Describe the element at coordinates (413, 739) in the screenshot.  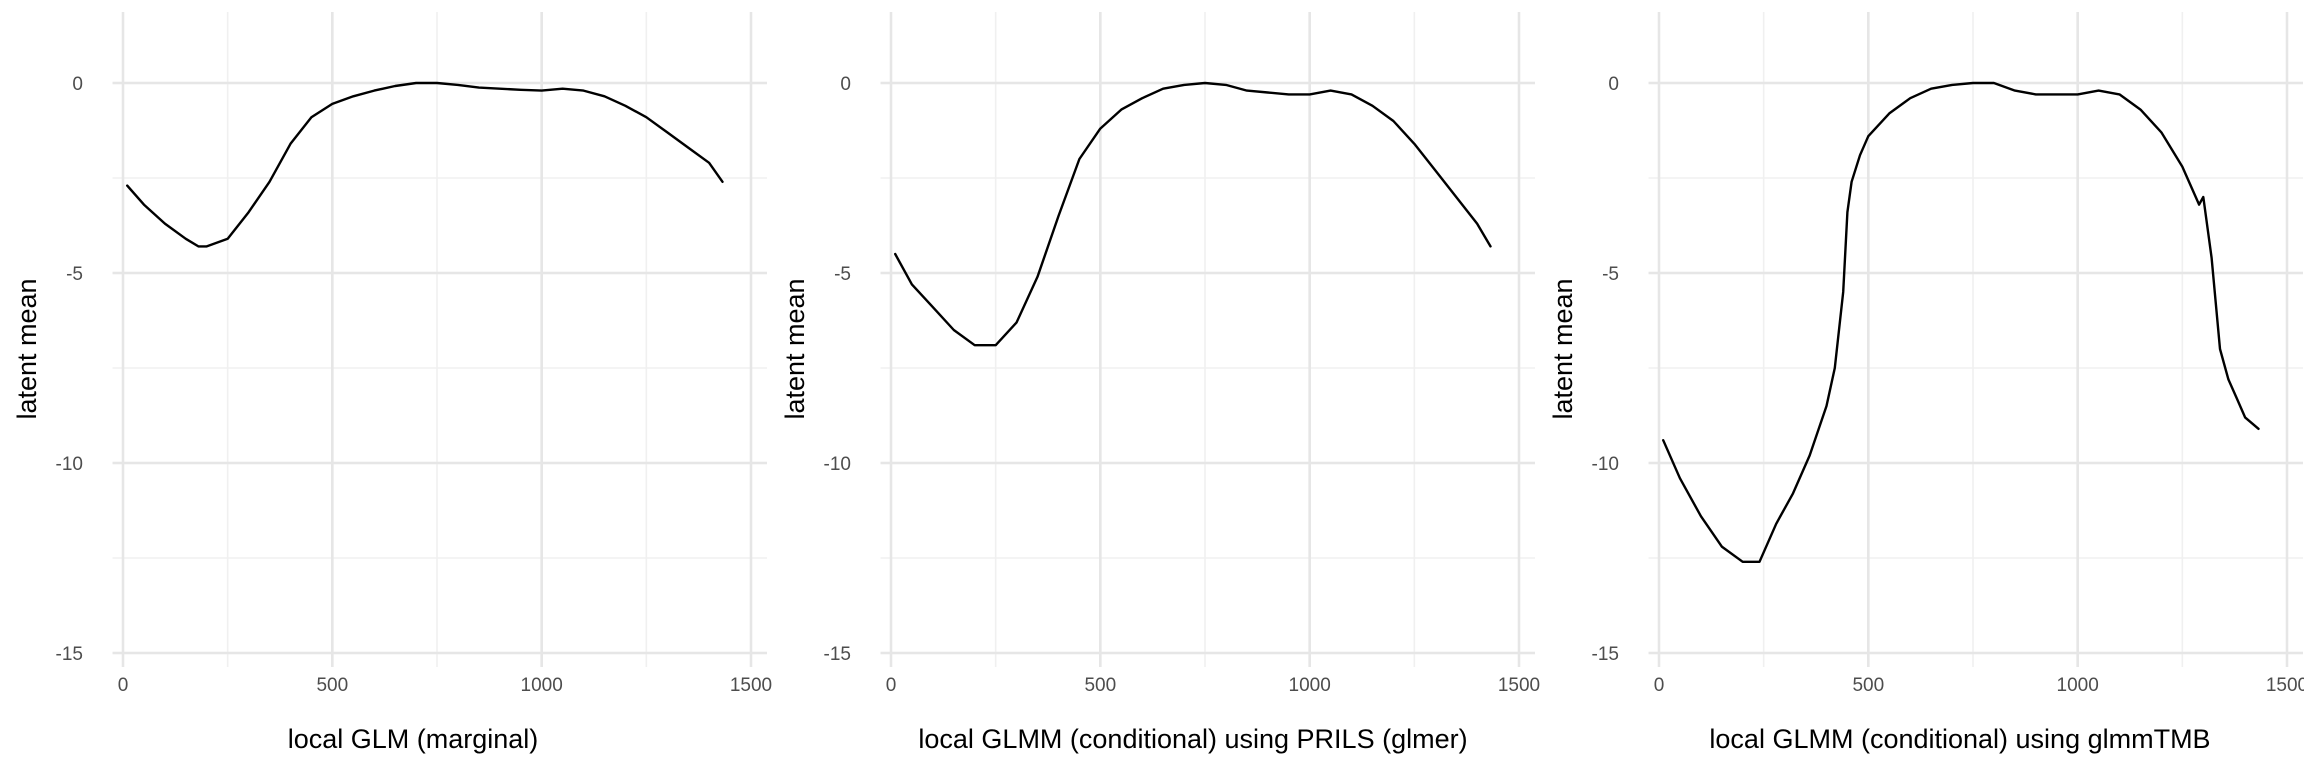
I see `x-axis-title: local GLM (marginal)` at that location.